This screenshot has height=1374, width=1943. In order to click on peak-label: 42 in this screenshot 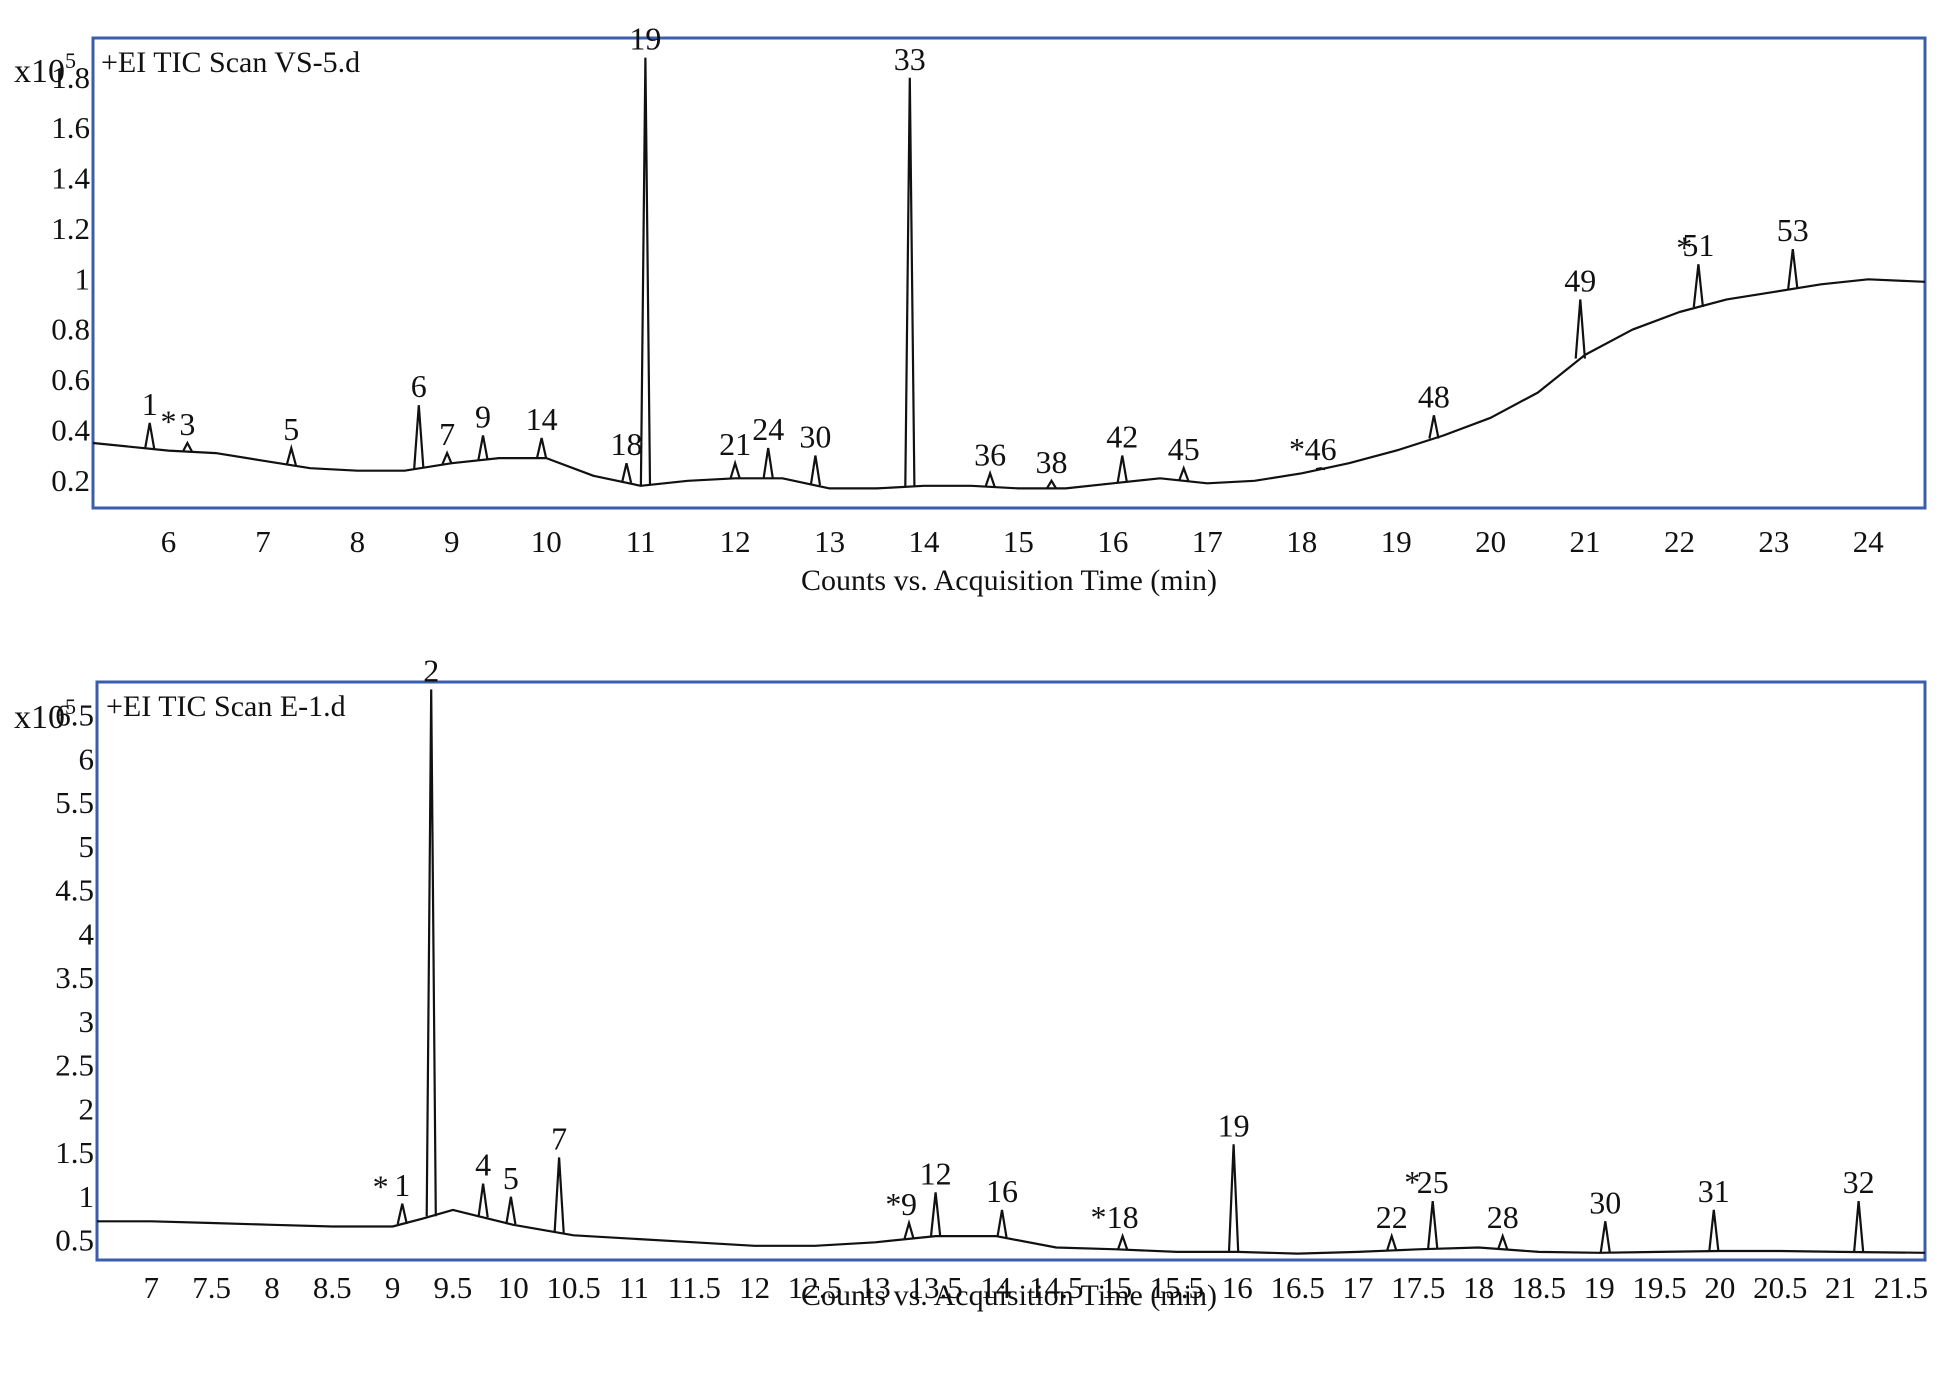, I will do `click(1122, 437)`.